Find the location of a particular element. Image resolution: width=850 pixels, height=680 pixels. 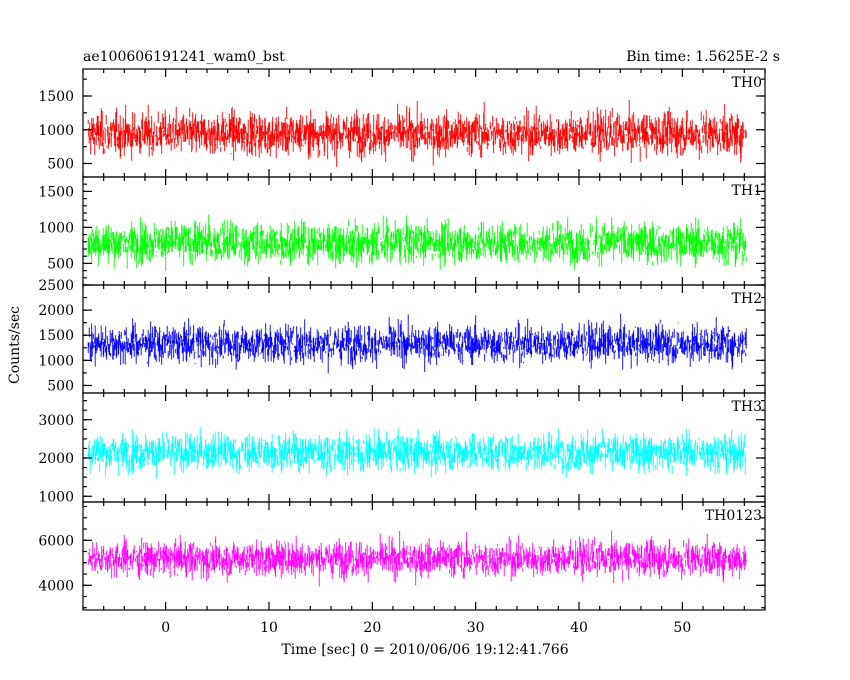

y-tick-label: 3000 is located at coordinates (56, 421).